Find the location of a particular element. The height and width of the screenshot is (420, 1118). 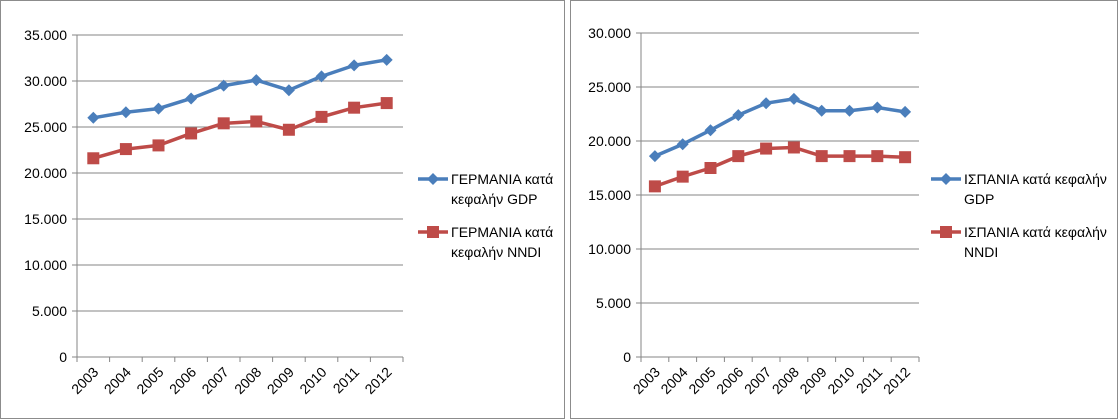

legend-label: κεφαλήν NNDI is located at coordinates (496, 252).